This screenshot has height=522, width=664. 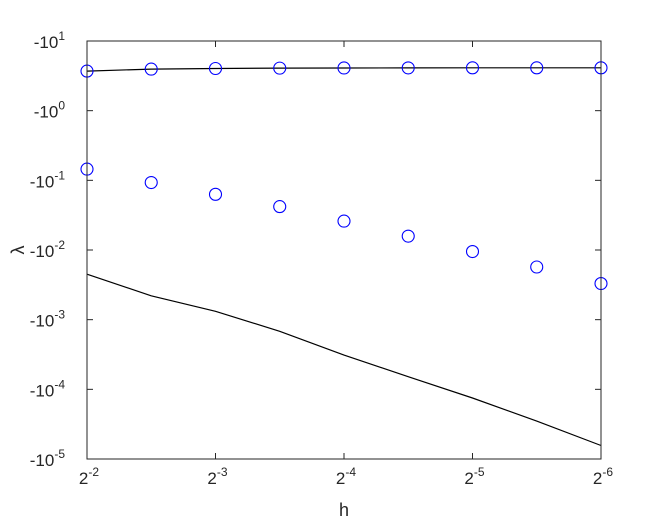 What do you see at coordinates (344, 510) in the screenshot?
I see `x-axis-label: h` at bounding box center [344, 510].